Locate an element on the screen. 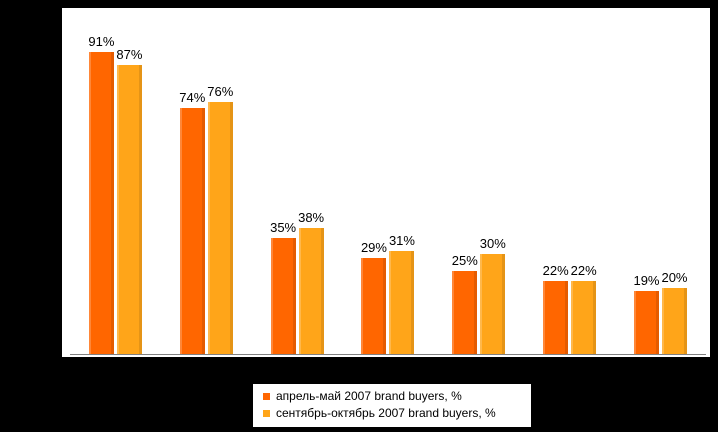 The width and height of the screenshot is (718, 432). bar-group: 22% 22% is located at coordinates (569, 188).